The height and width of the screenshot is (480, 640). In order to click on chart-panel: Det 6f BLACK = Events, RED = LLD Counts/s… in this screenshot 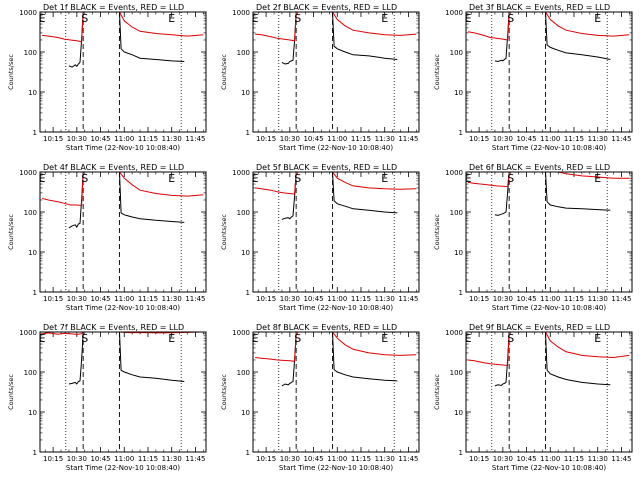, I will do `click(533, 237)`.